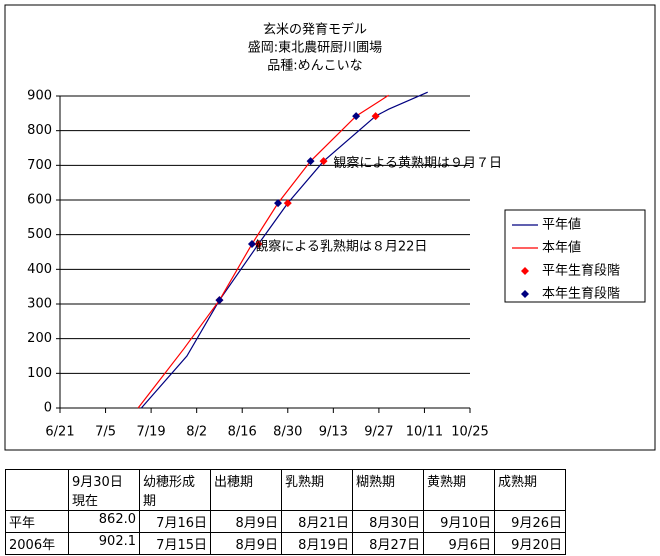 Image resolution: width=660 pixels, height=556 pixels. I want to click on y-tick-label: 0, so click(48, 408).